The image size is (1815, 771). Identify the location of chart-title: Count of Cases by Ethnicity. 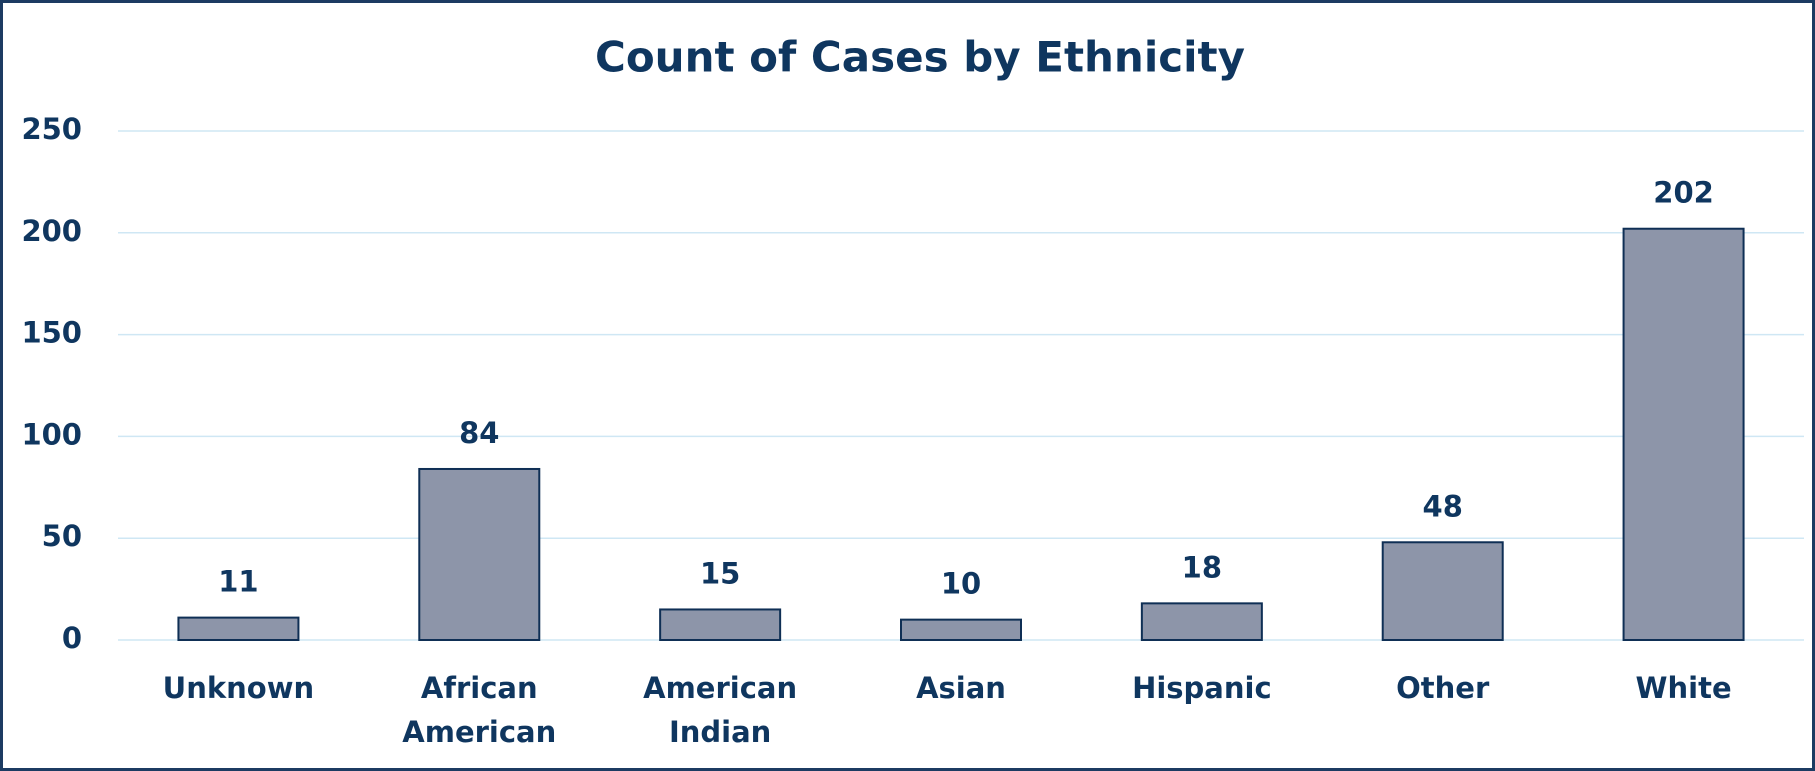
(920, 57).